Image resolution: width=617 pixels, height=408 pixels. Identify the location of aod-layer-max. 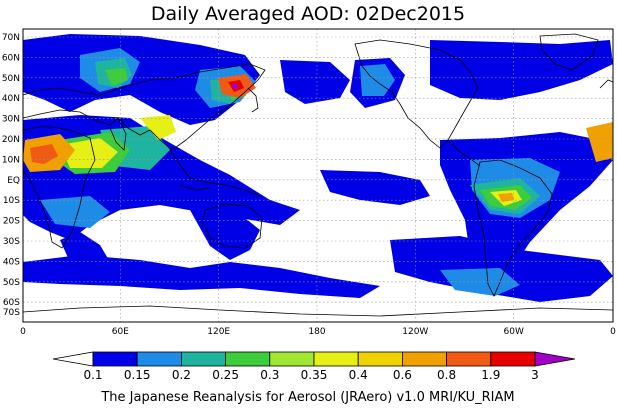
(235, 86).